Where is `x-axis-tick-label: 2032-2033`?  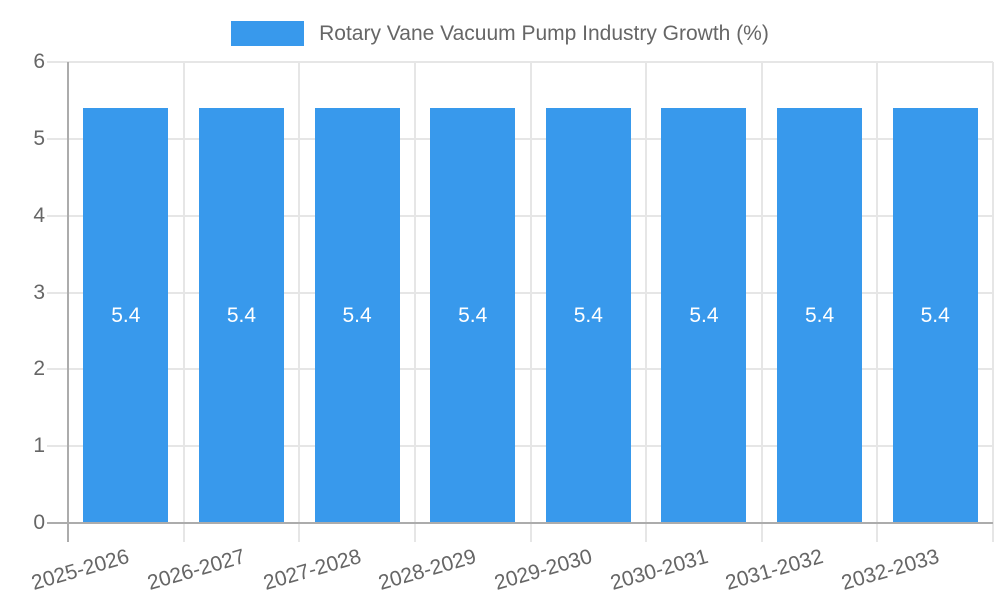 x-axis-tick-label: 2032-2033 is located at coordinates (890, 570).